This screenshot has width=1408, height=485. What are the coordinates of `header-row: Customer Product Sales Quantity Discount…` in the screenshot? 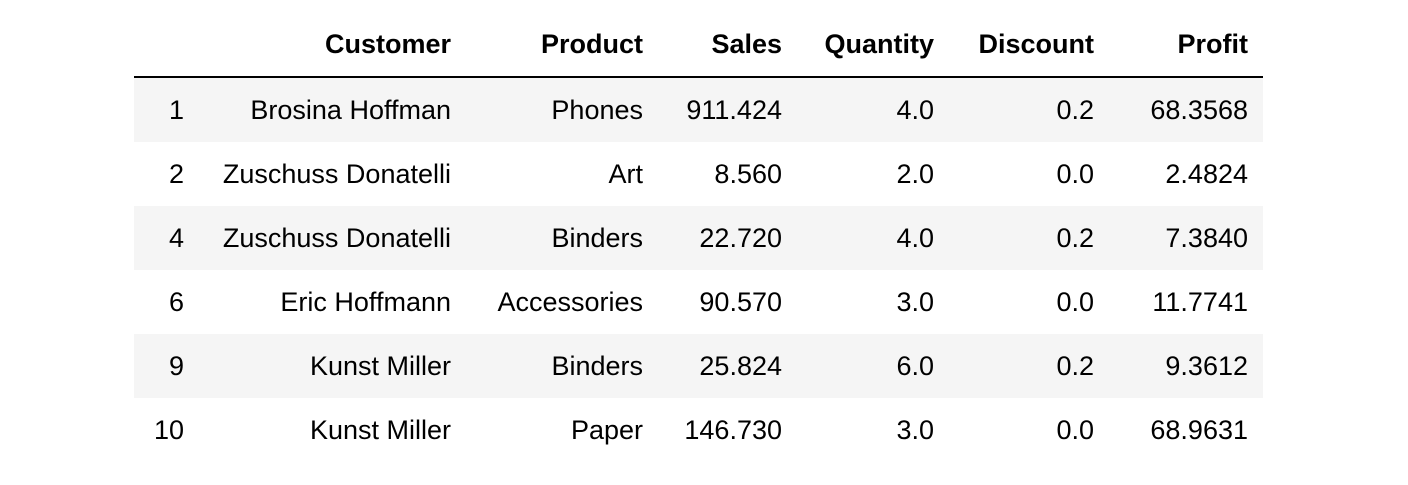 It's located at (698, 45).